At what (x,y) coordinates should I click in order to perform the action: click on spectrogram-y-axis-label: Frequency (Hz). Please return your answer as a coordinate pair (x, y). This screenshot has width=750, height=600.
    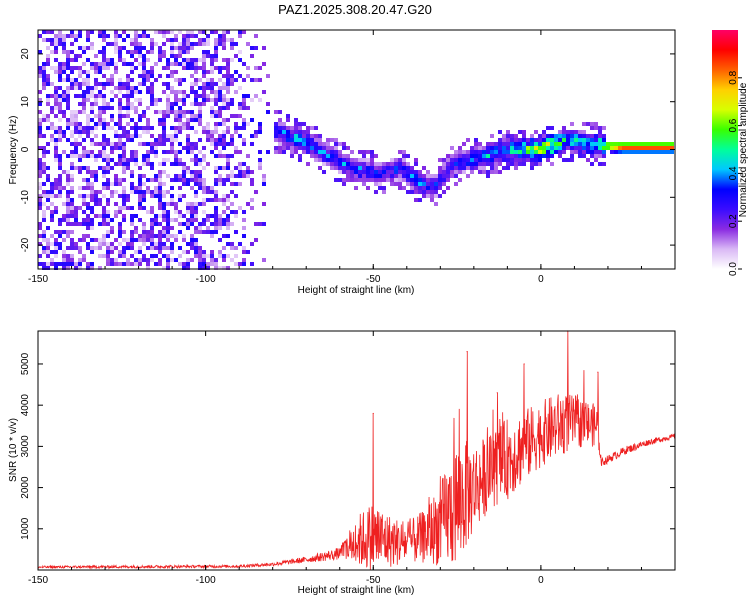
    Looking at the image, I should click on (13, 150).